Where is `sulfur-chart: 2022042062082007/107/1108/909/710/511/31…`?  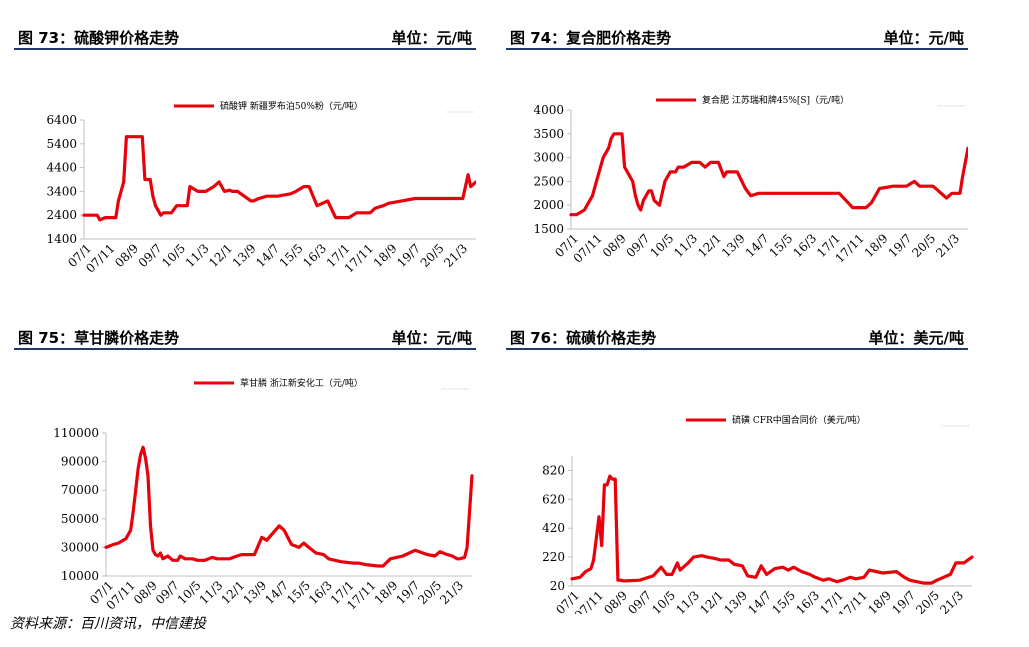
sulfur-chart: 2022042062082007/107/1108/909/710/511/31… is located at coordinates (758, 514).